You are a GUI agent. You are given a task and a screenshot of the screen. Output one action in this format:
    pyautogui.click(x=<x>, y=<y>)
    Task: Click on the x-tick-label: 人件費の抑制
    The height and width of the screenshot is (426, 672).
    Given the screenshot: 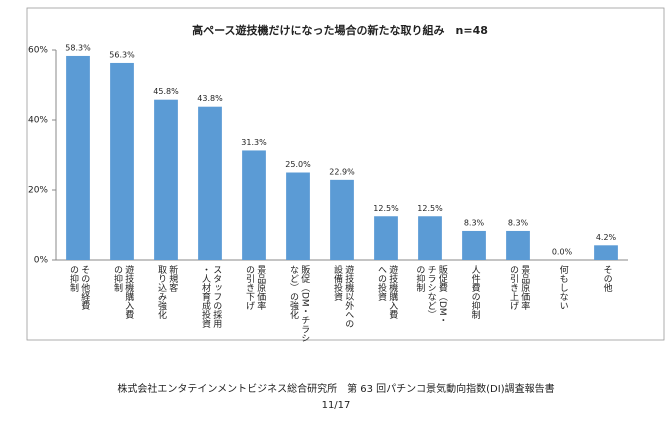 What is the action you would take?
    pyautogui.click(x=474, y=292)
    